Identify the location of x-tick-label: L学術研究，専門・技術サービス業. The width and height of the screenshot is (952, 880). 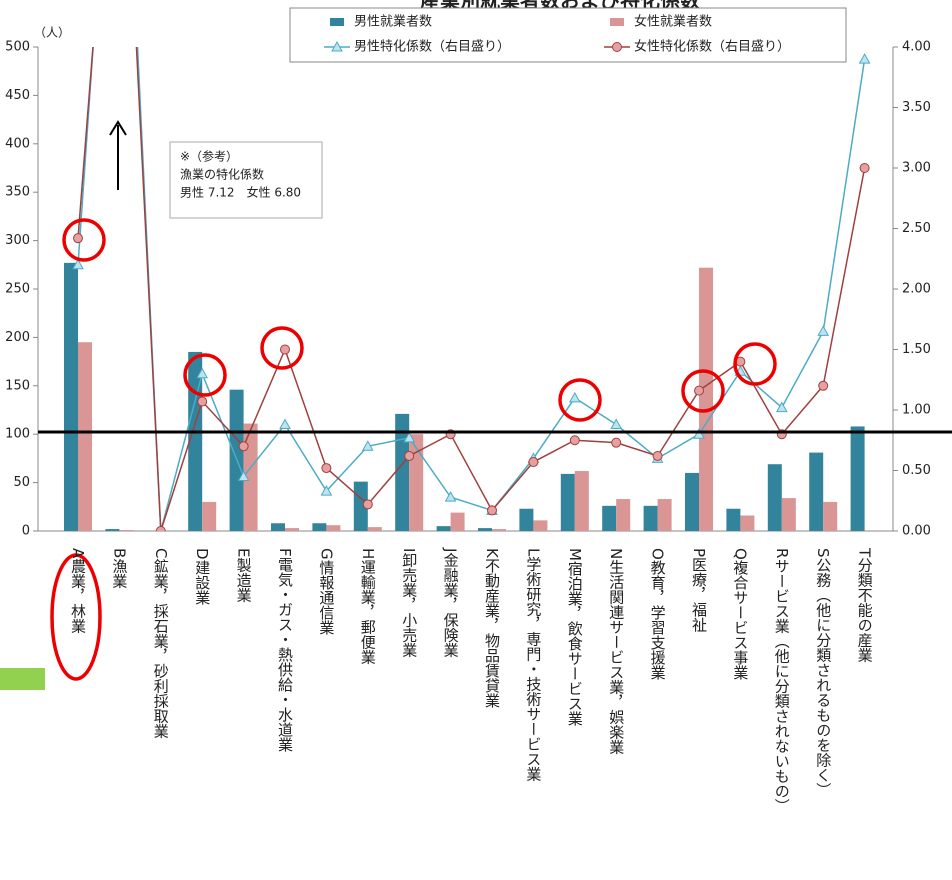
(533, 665).